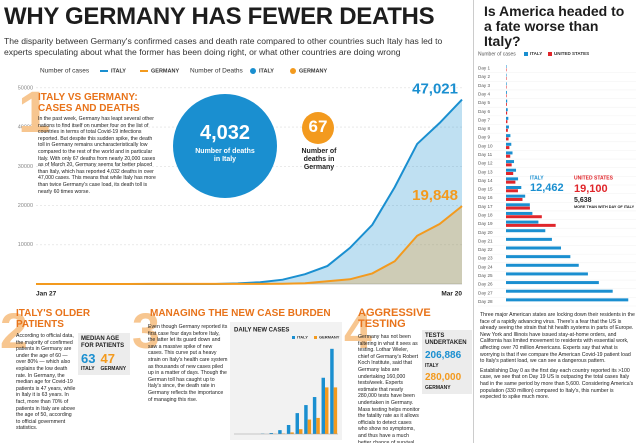  Describe the element at coordinates (484, 119) in the screenshot. I see `y-tick-label: Day 7` at that location.